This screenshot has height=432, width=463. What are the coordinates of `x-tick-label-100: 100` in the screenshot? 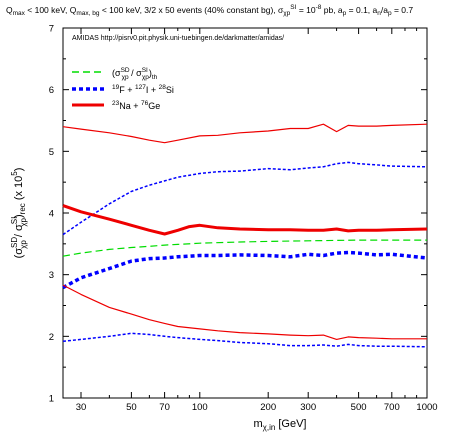 It's located at (200, 407).